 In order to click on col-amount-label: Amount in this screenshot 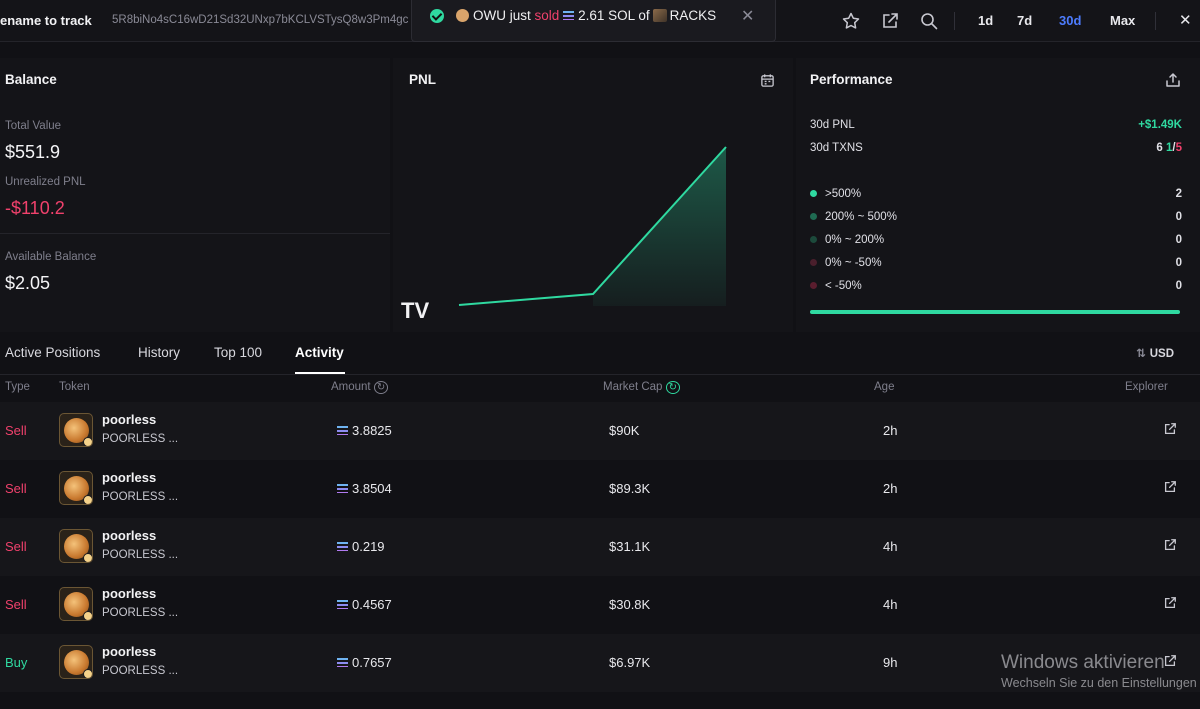, I will do `click(351, 387)`.